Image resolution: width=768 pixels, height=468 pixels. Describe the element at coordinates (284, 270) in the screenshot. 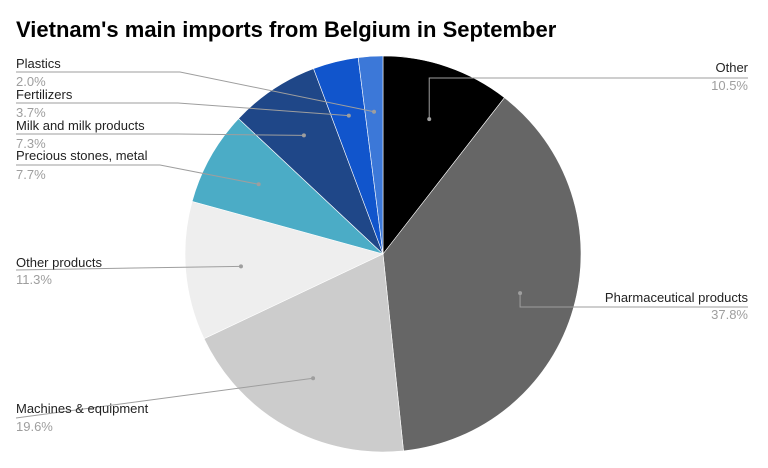

I see `slice-other-products` at that location.